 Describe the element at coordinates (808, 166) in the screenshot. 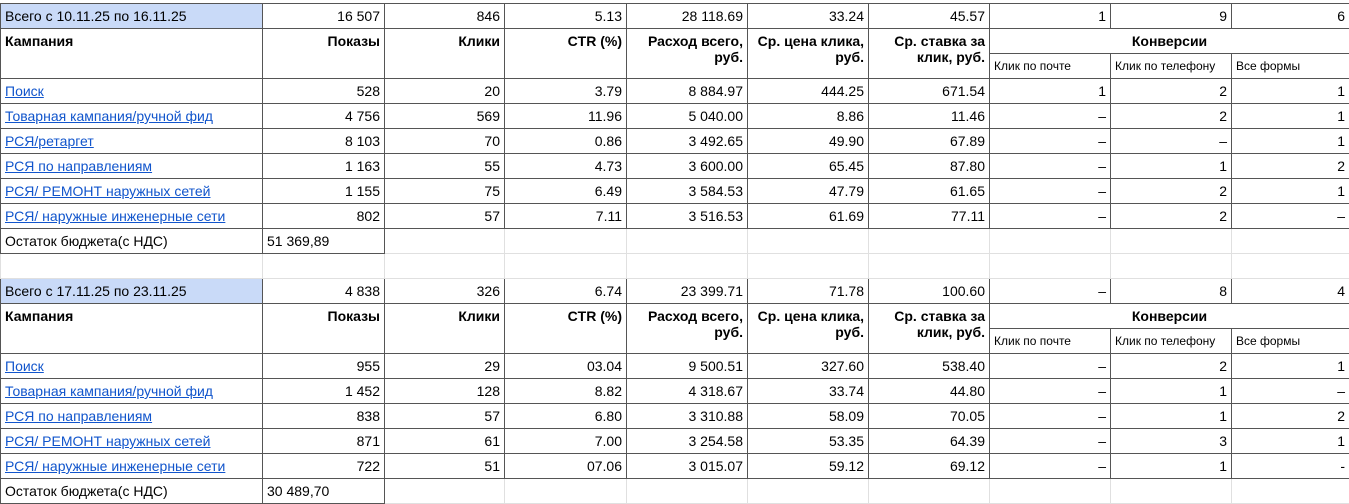

I see `metric-value: 65.45` at that location.